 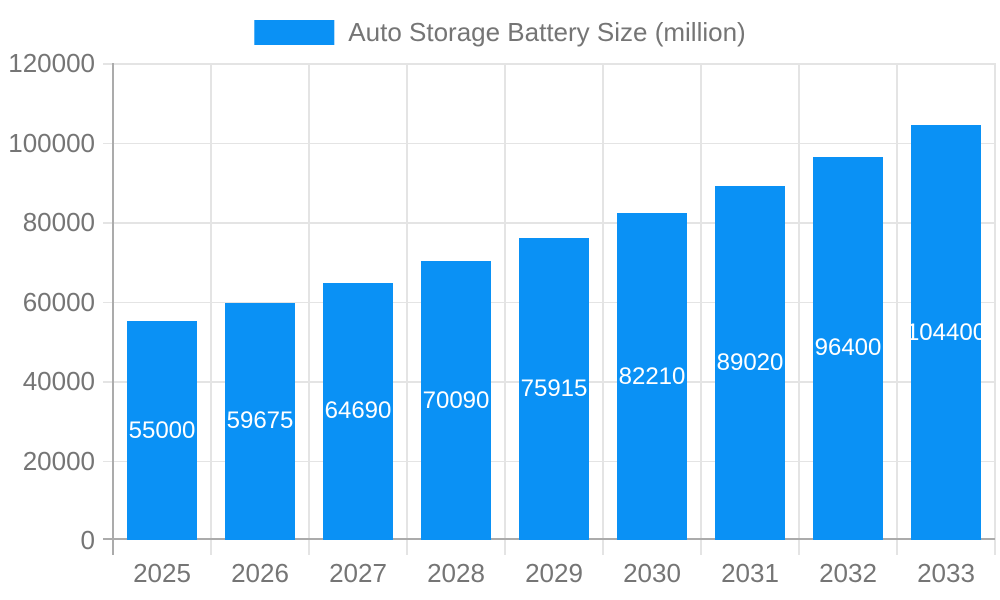 What do you see at coordinates (51, 142) in the screenshot?
I see `y-tick-label: 100000` at bounding box center [51, 142].